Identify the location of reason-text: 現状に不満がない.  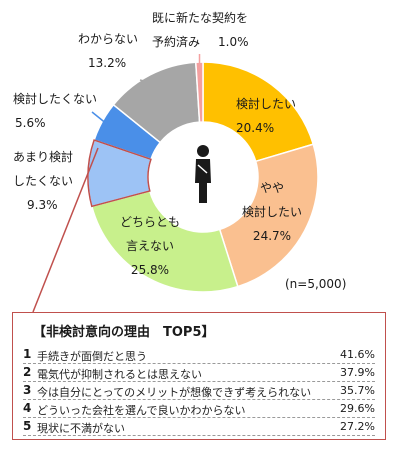
(81, 428).